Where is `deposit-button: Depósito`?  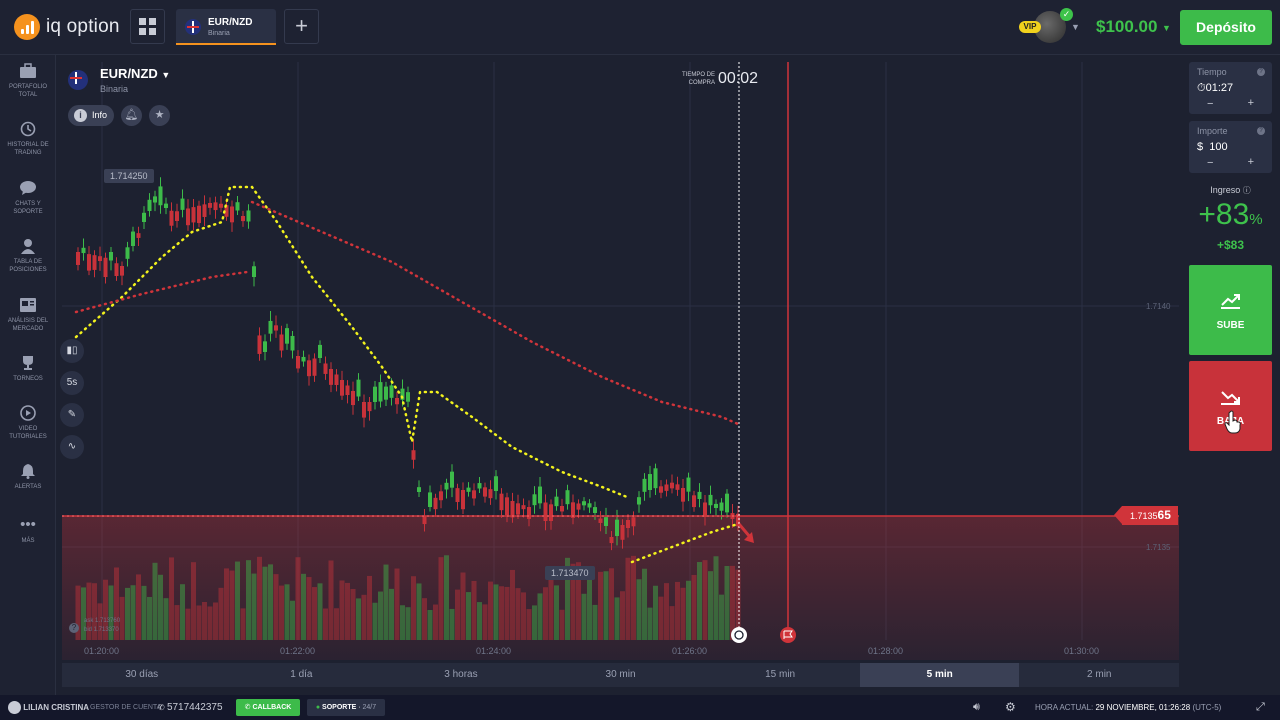
deposit-button: Depósito is located at coordinates (1226, 27).